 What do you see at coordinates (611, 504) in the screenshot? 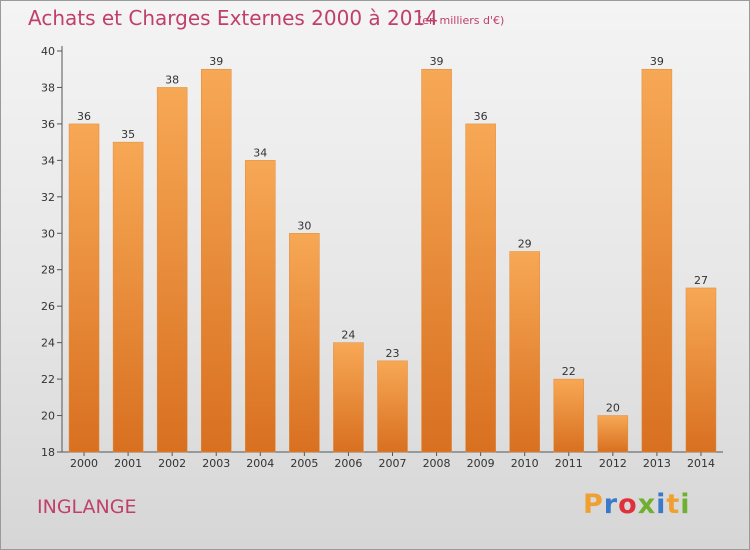
I see `logo-letter: r` at bounding box center [611, 504].